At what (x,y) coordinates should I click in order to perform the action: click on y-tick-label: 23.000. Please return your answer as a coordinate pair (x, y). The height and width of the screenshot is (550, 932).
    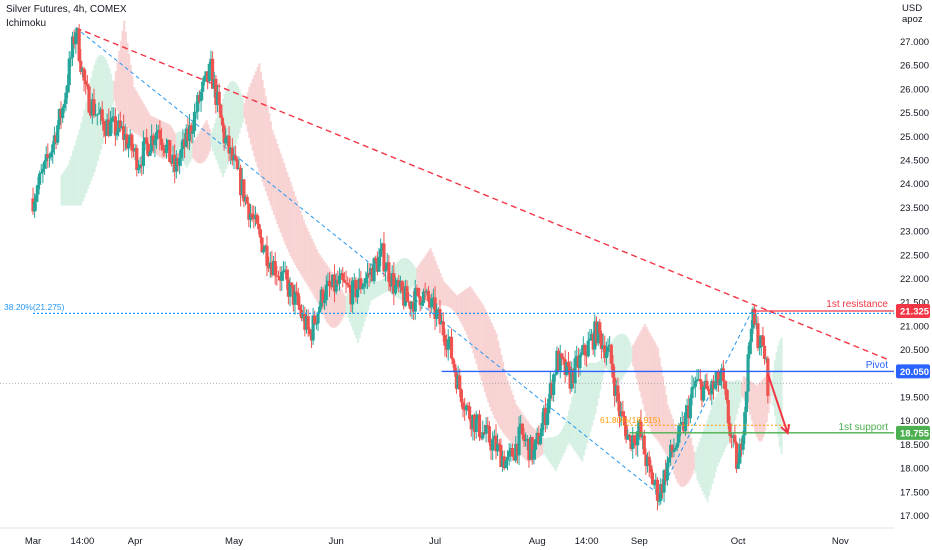
    Looking at the image, I should click on (914, 232).